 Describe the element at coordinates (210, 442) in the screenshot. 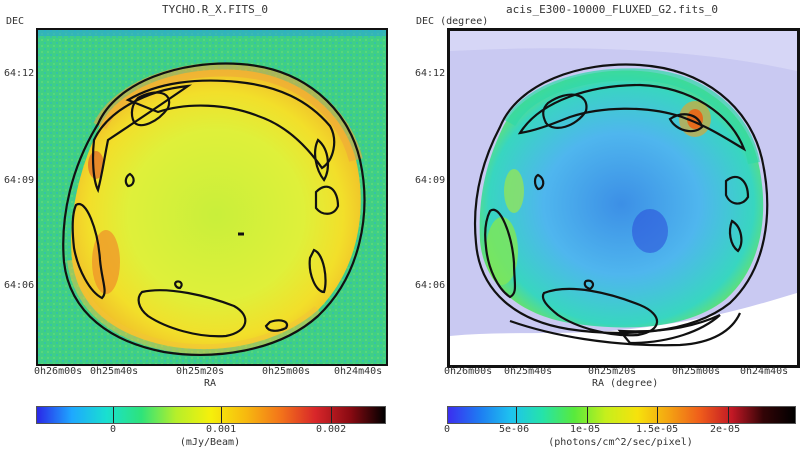

I see `left-colorbar-unit: (mJy/Beam)` at that location.